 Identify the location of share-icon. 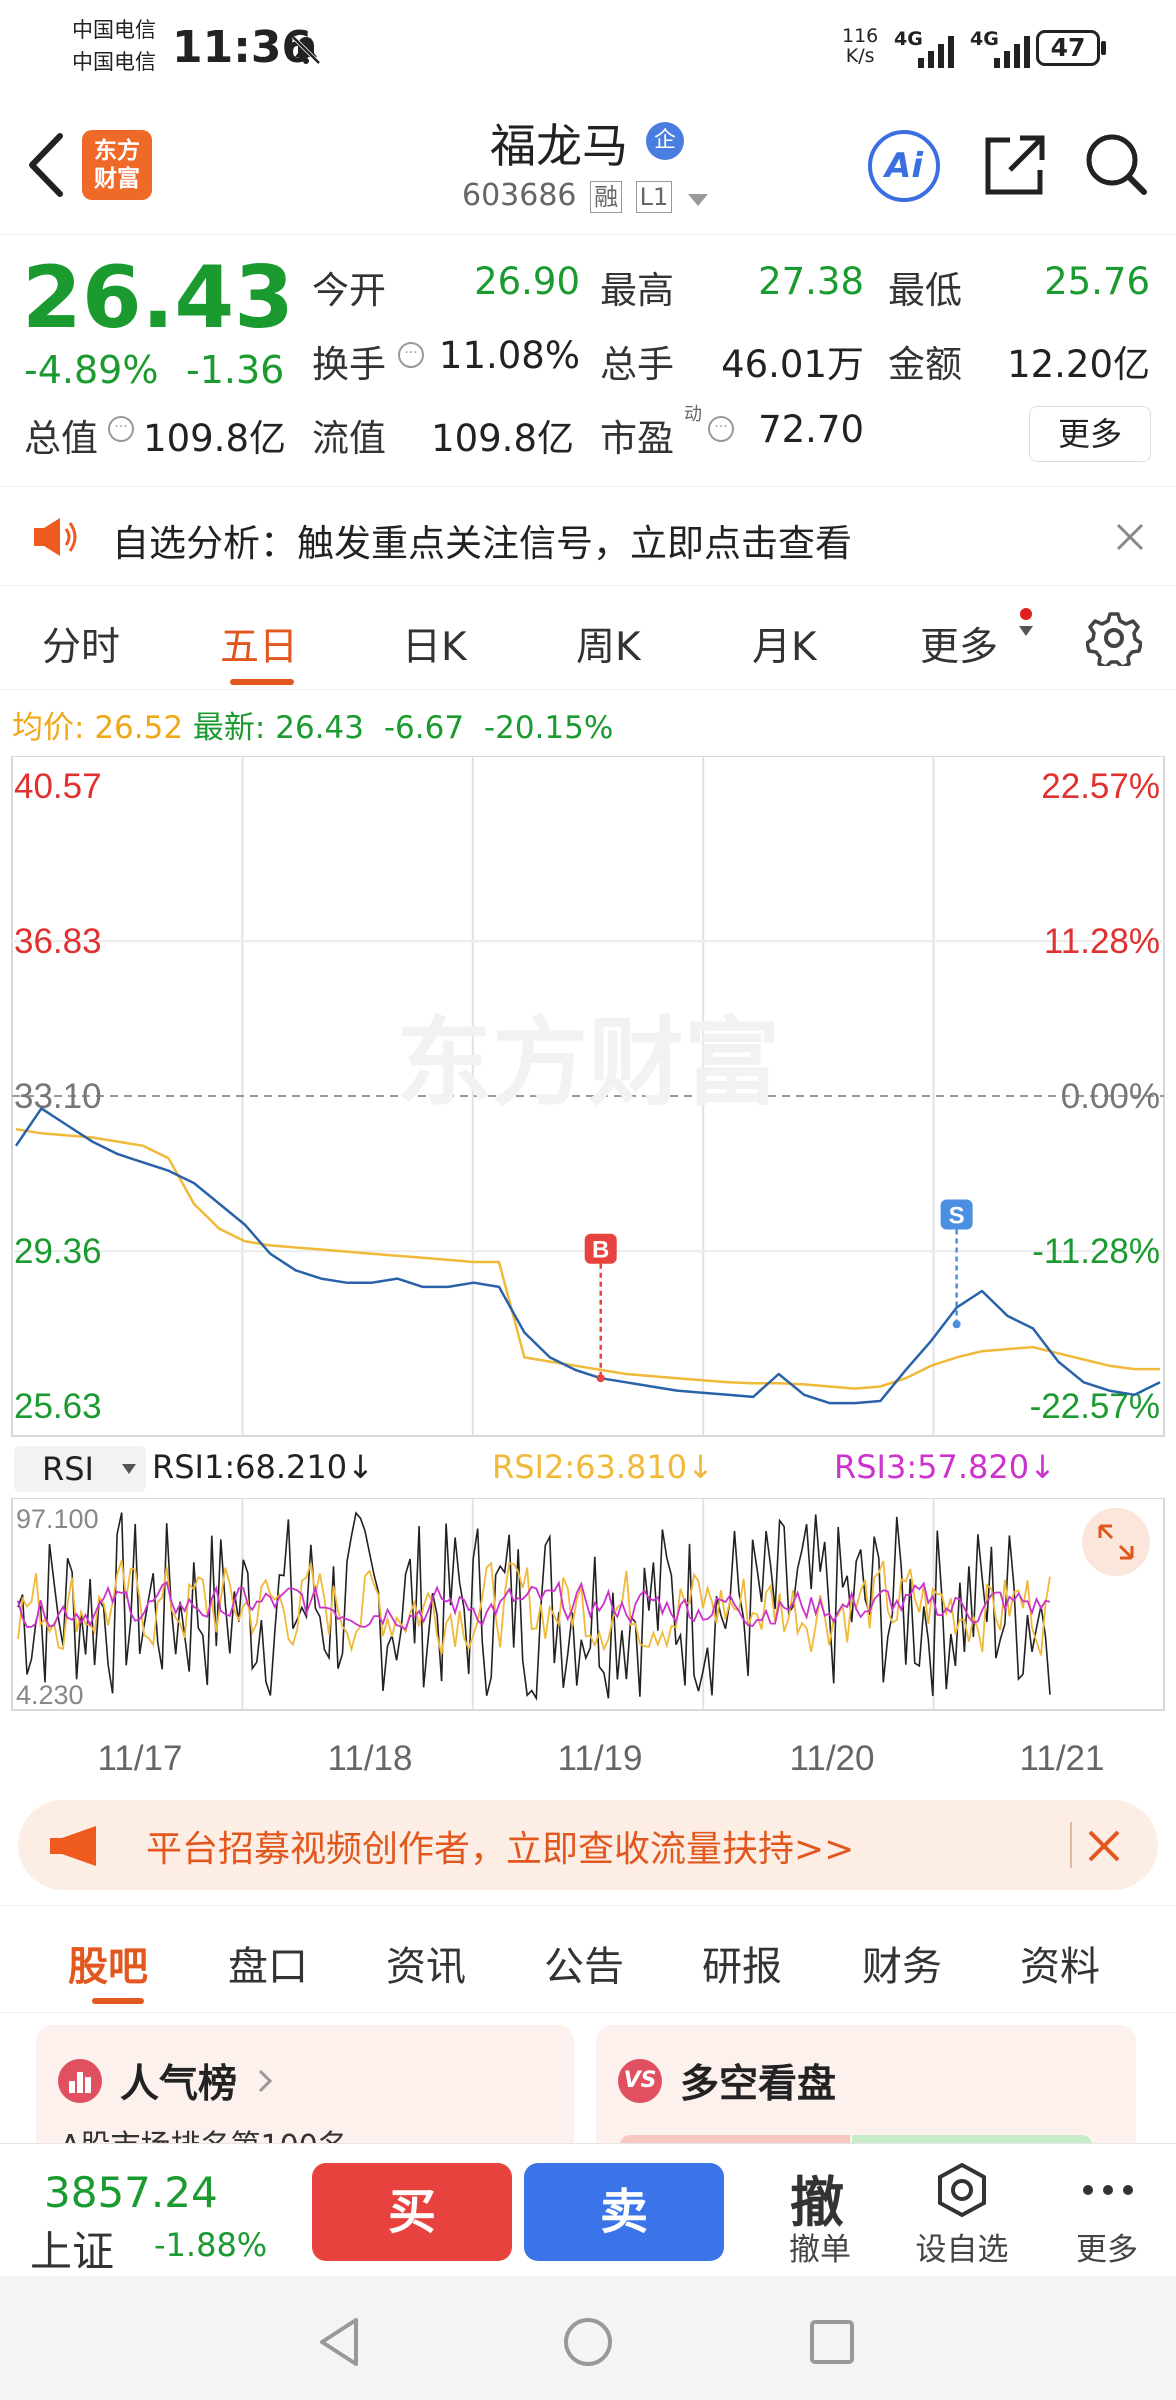
(1015, 165).